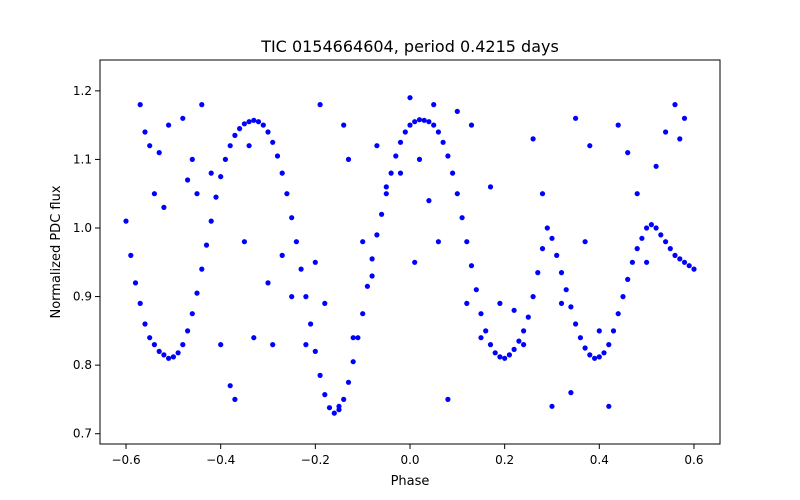  Describe the element at coordinates (82, 365) in the screenshot. I see `y-tick-label: 0.8` at that location.